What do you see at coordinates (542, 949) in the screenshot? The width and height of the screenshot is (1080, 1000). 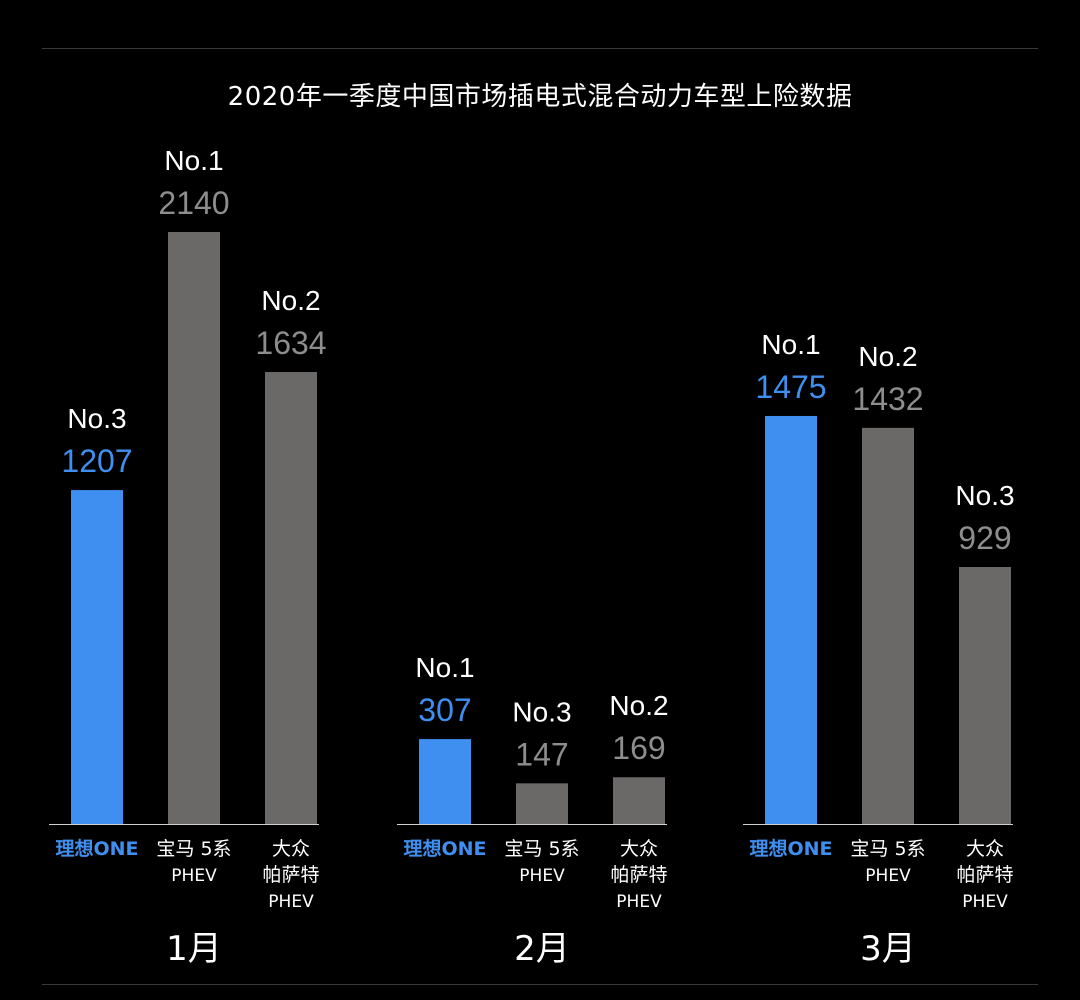 I see `month-label: 2月` at bounding box center [542, 949].